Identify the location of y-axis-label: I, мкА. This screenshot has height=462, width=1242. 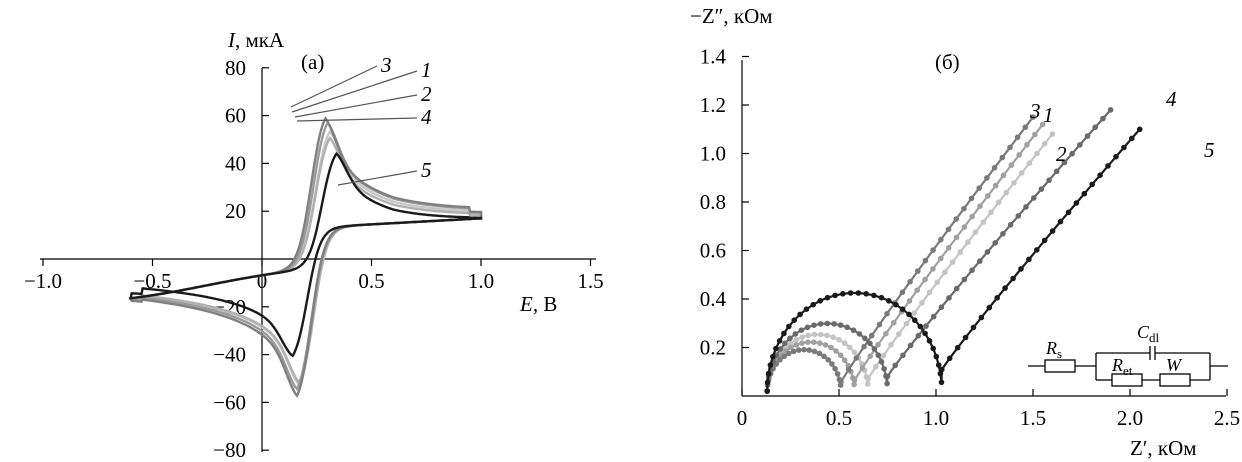
(256, 40).